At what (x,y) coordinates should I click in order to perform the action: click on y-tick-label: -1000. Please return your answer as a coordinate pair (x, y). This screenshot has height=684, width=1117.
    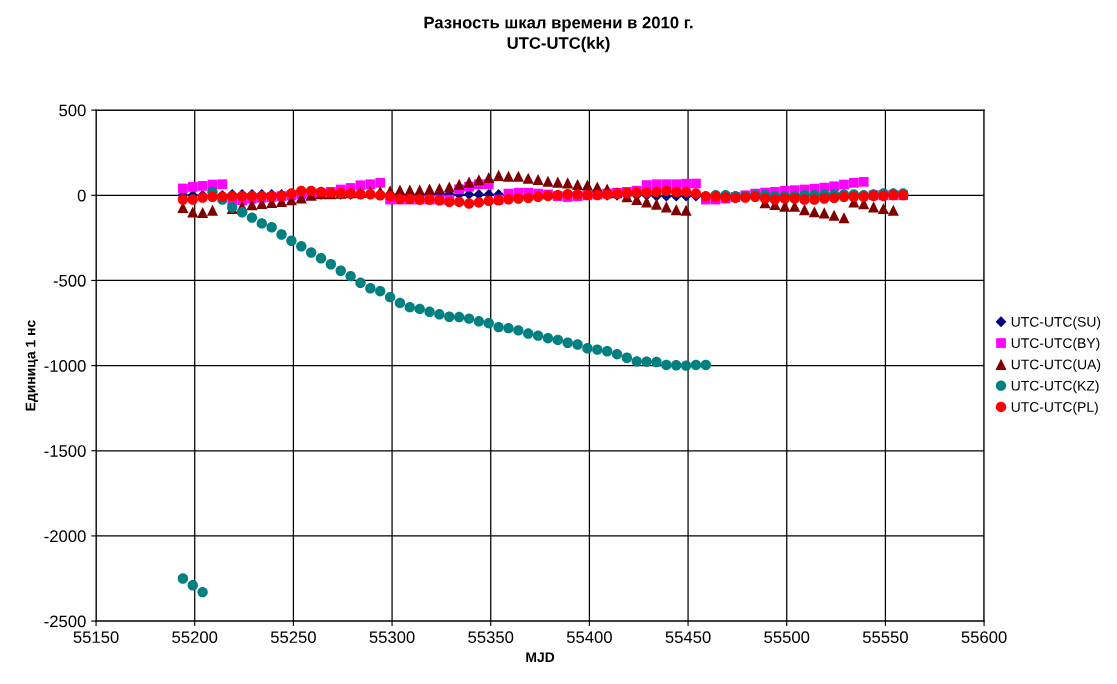
    Looking at the image, I should click on (65, 366).